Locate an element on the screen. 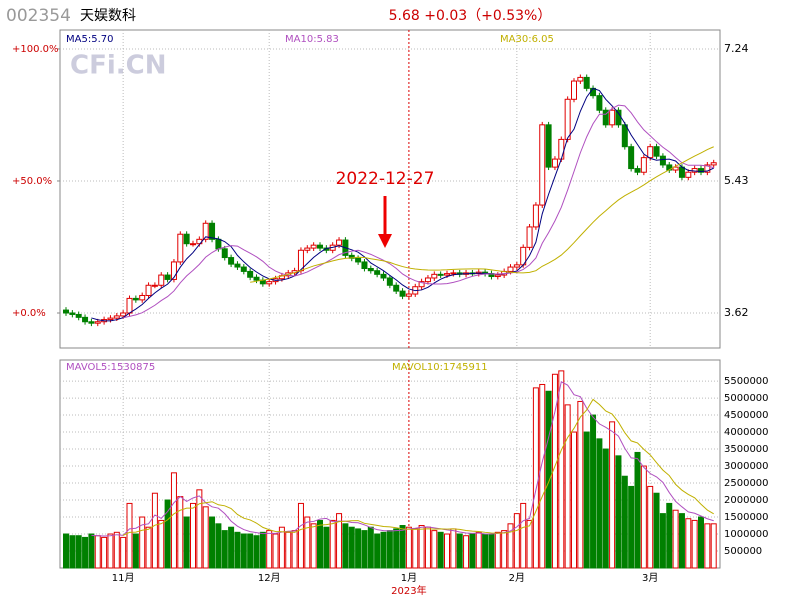  volume-tick-label: 3500000 is located at coordinates (746, 449).